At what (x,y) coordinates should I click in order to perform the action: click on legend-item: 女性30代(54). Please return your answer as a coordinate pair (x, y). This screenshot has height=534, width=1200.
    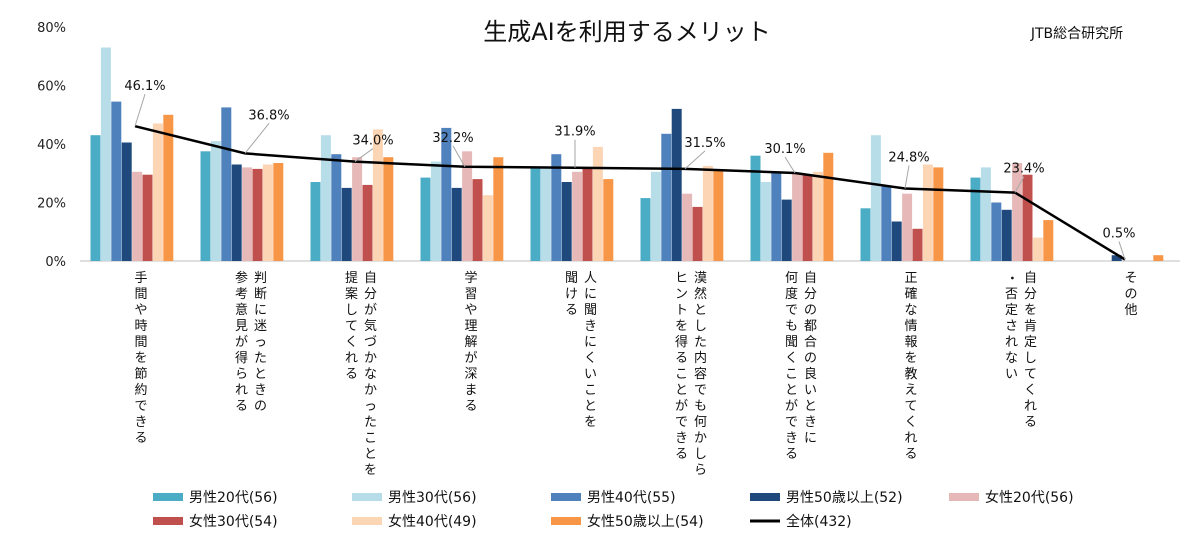
    Looking at the image, I should click on (215, 521).